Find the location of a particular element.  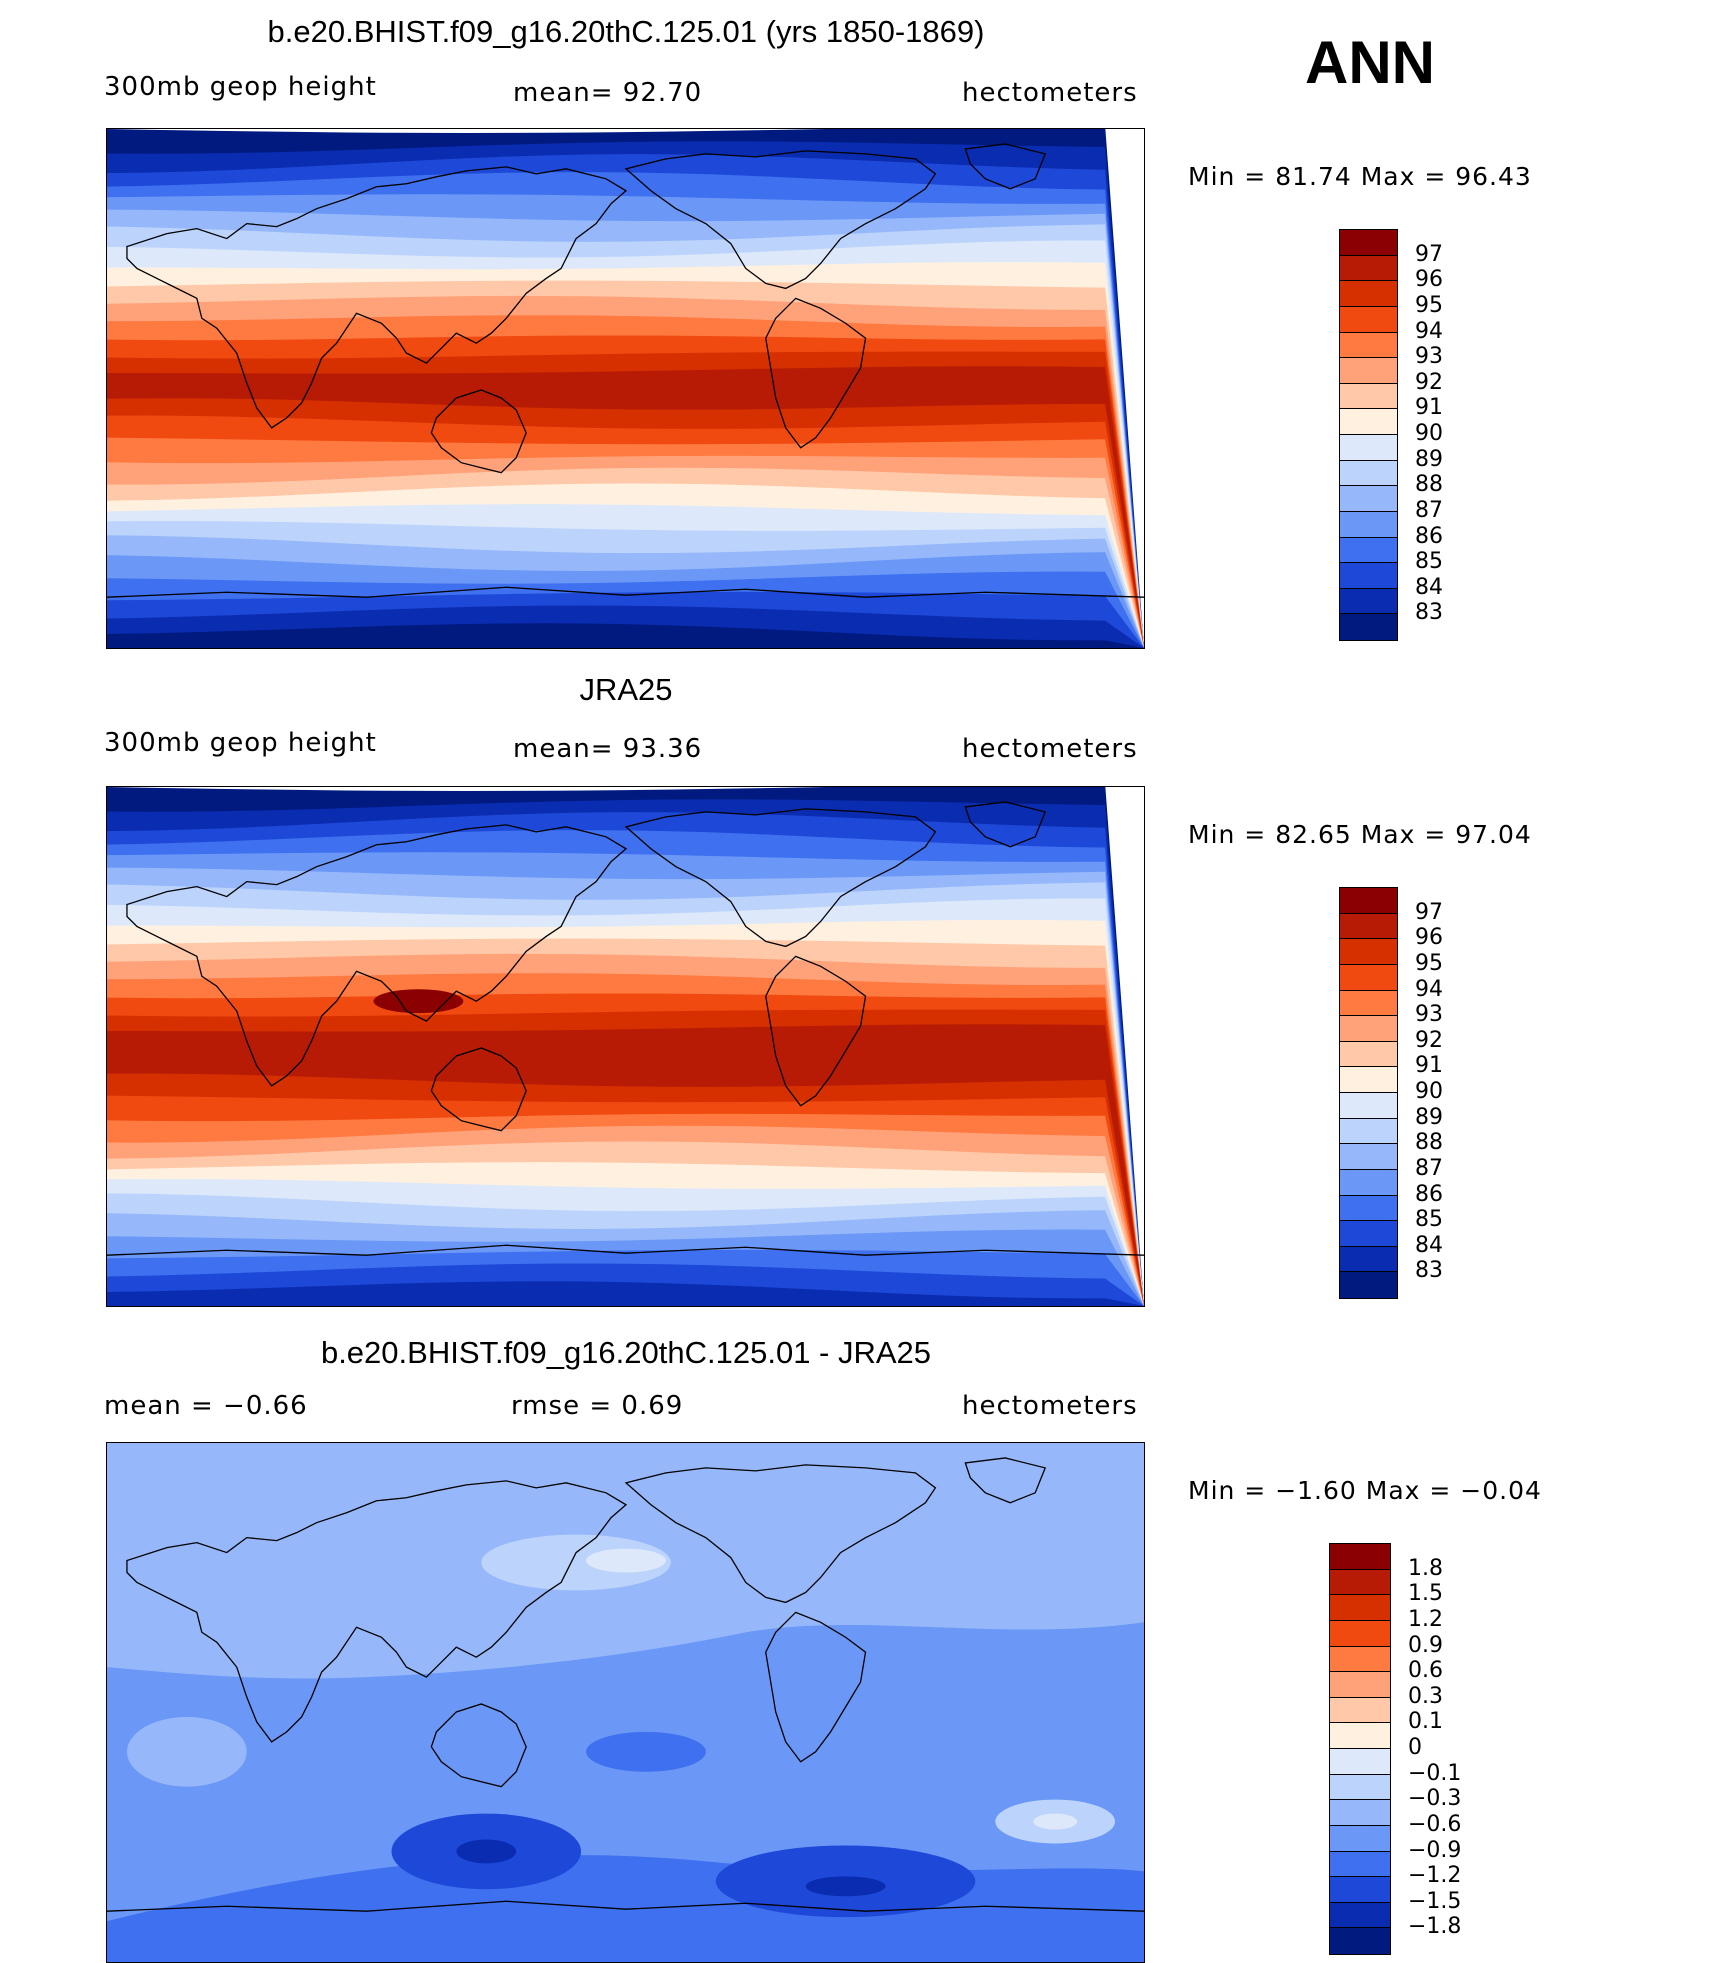

colorbar-label: 84 is located at coordinates (1429, 587).